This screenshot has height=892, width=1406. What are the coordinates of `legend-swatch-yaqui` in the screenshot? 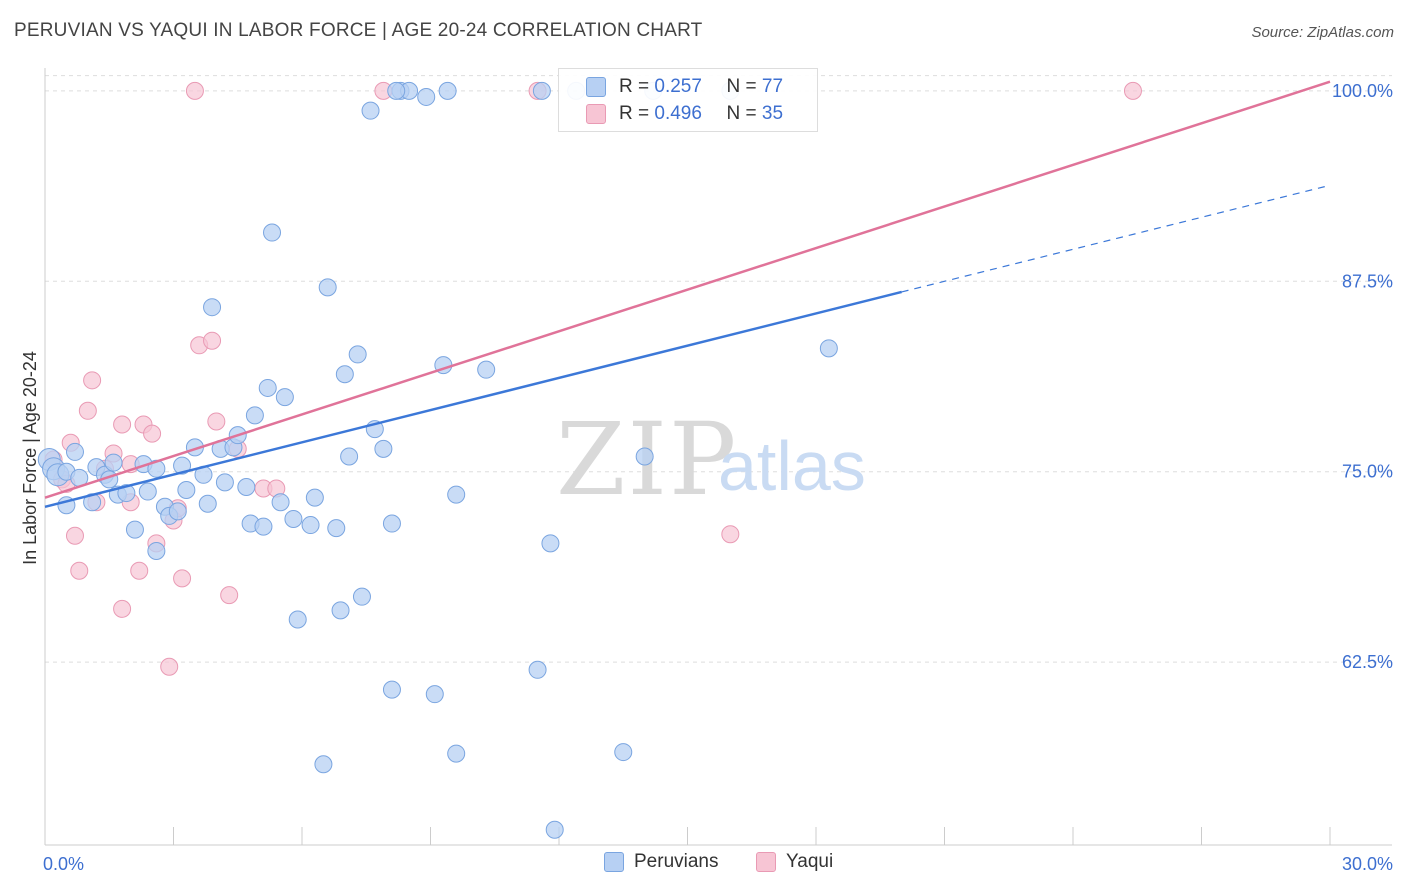 It's located at (596, 114).